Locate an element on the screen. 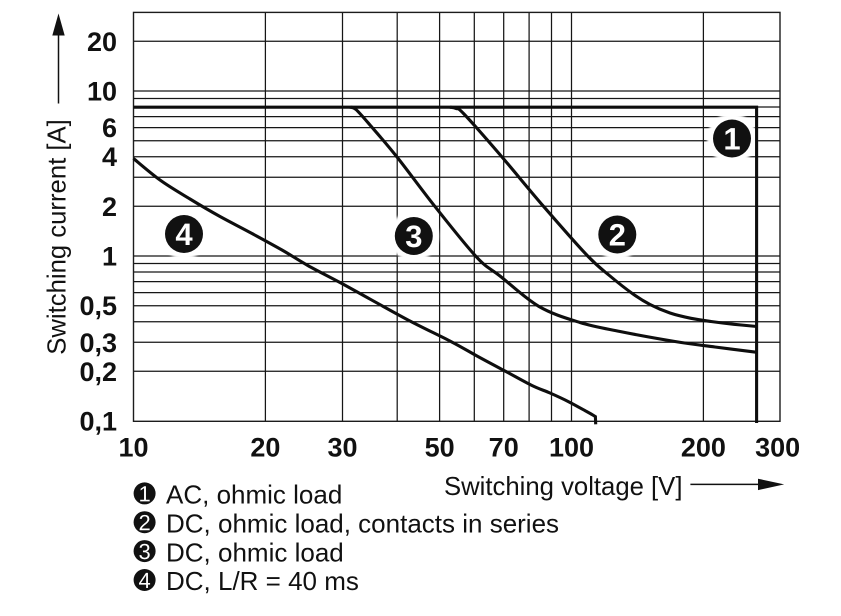 This screenshot has height=616, width=841. svg-text: Switching current [A] is located at coordinates (58, 237).